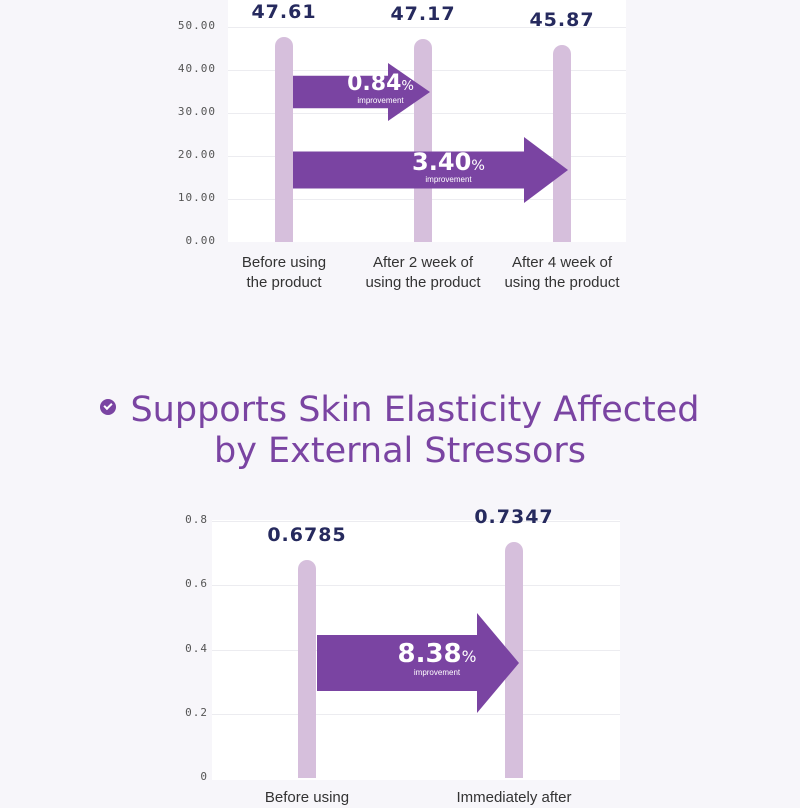 This screenshot has width=800, height=808. I want to click on category-label: After 4 week of using the product, so click(562, 273).